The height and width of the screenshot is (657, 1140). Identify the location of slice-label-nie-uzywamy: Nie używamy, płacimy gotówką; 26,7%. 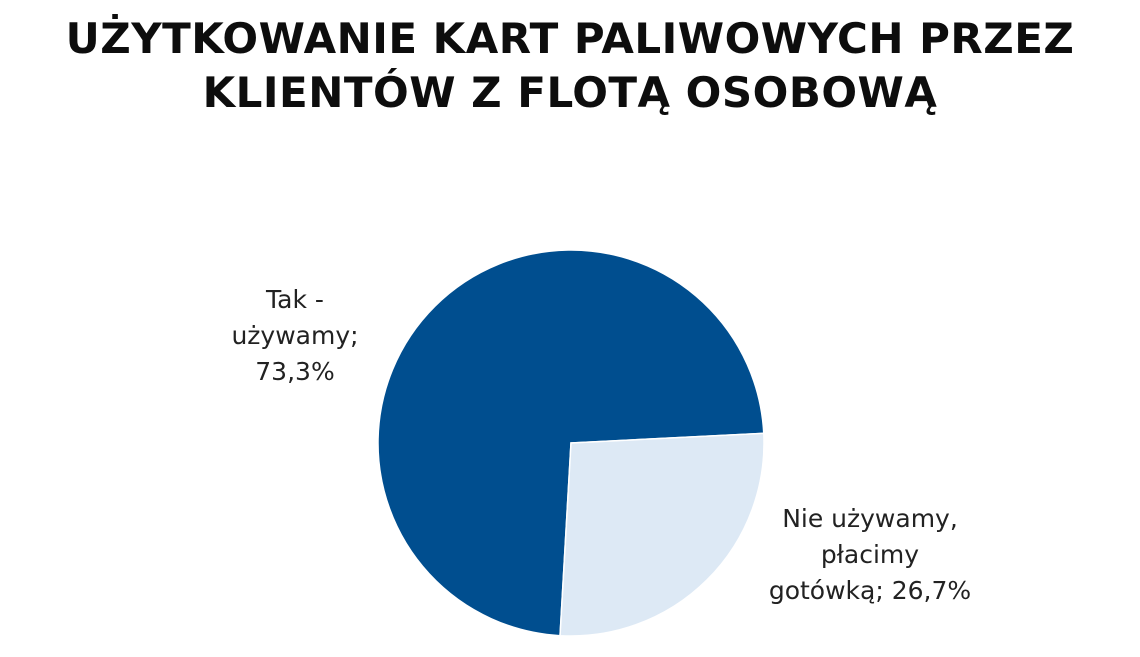
(870, 555).